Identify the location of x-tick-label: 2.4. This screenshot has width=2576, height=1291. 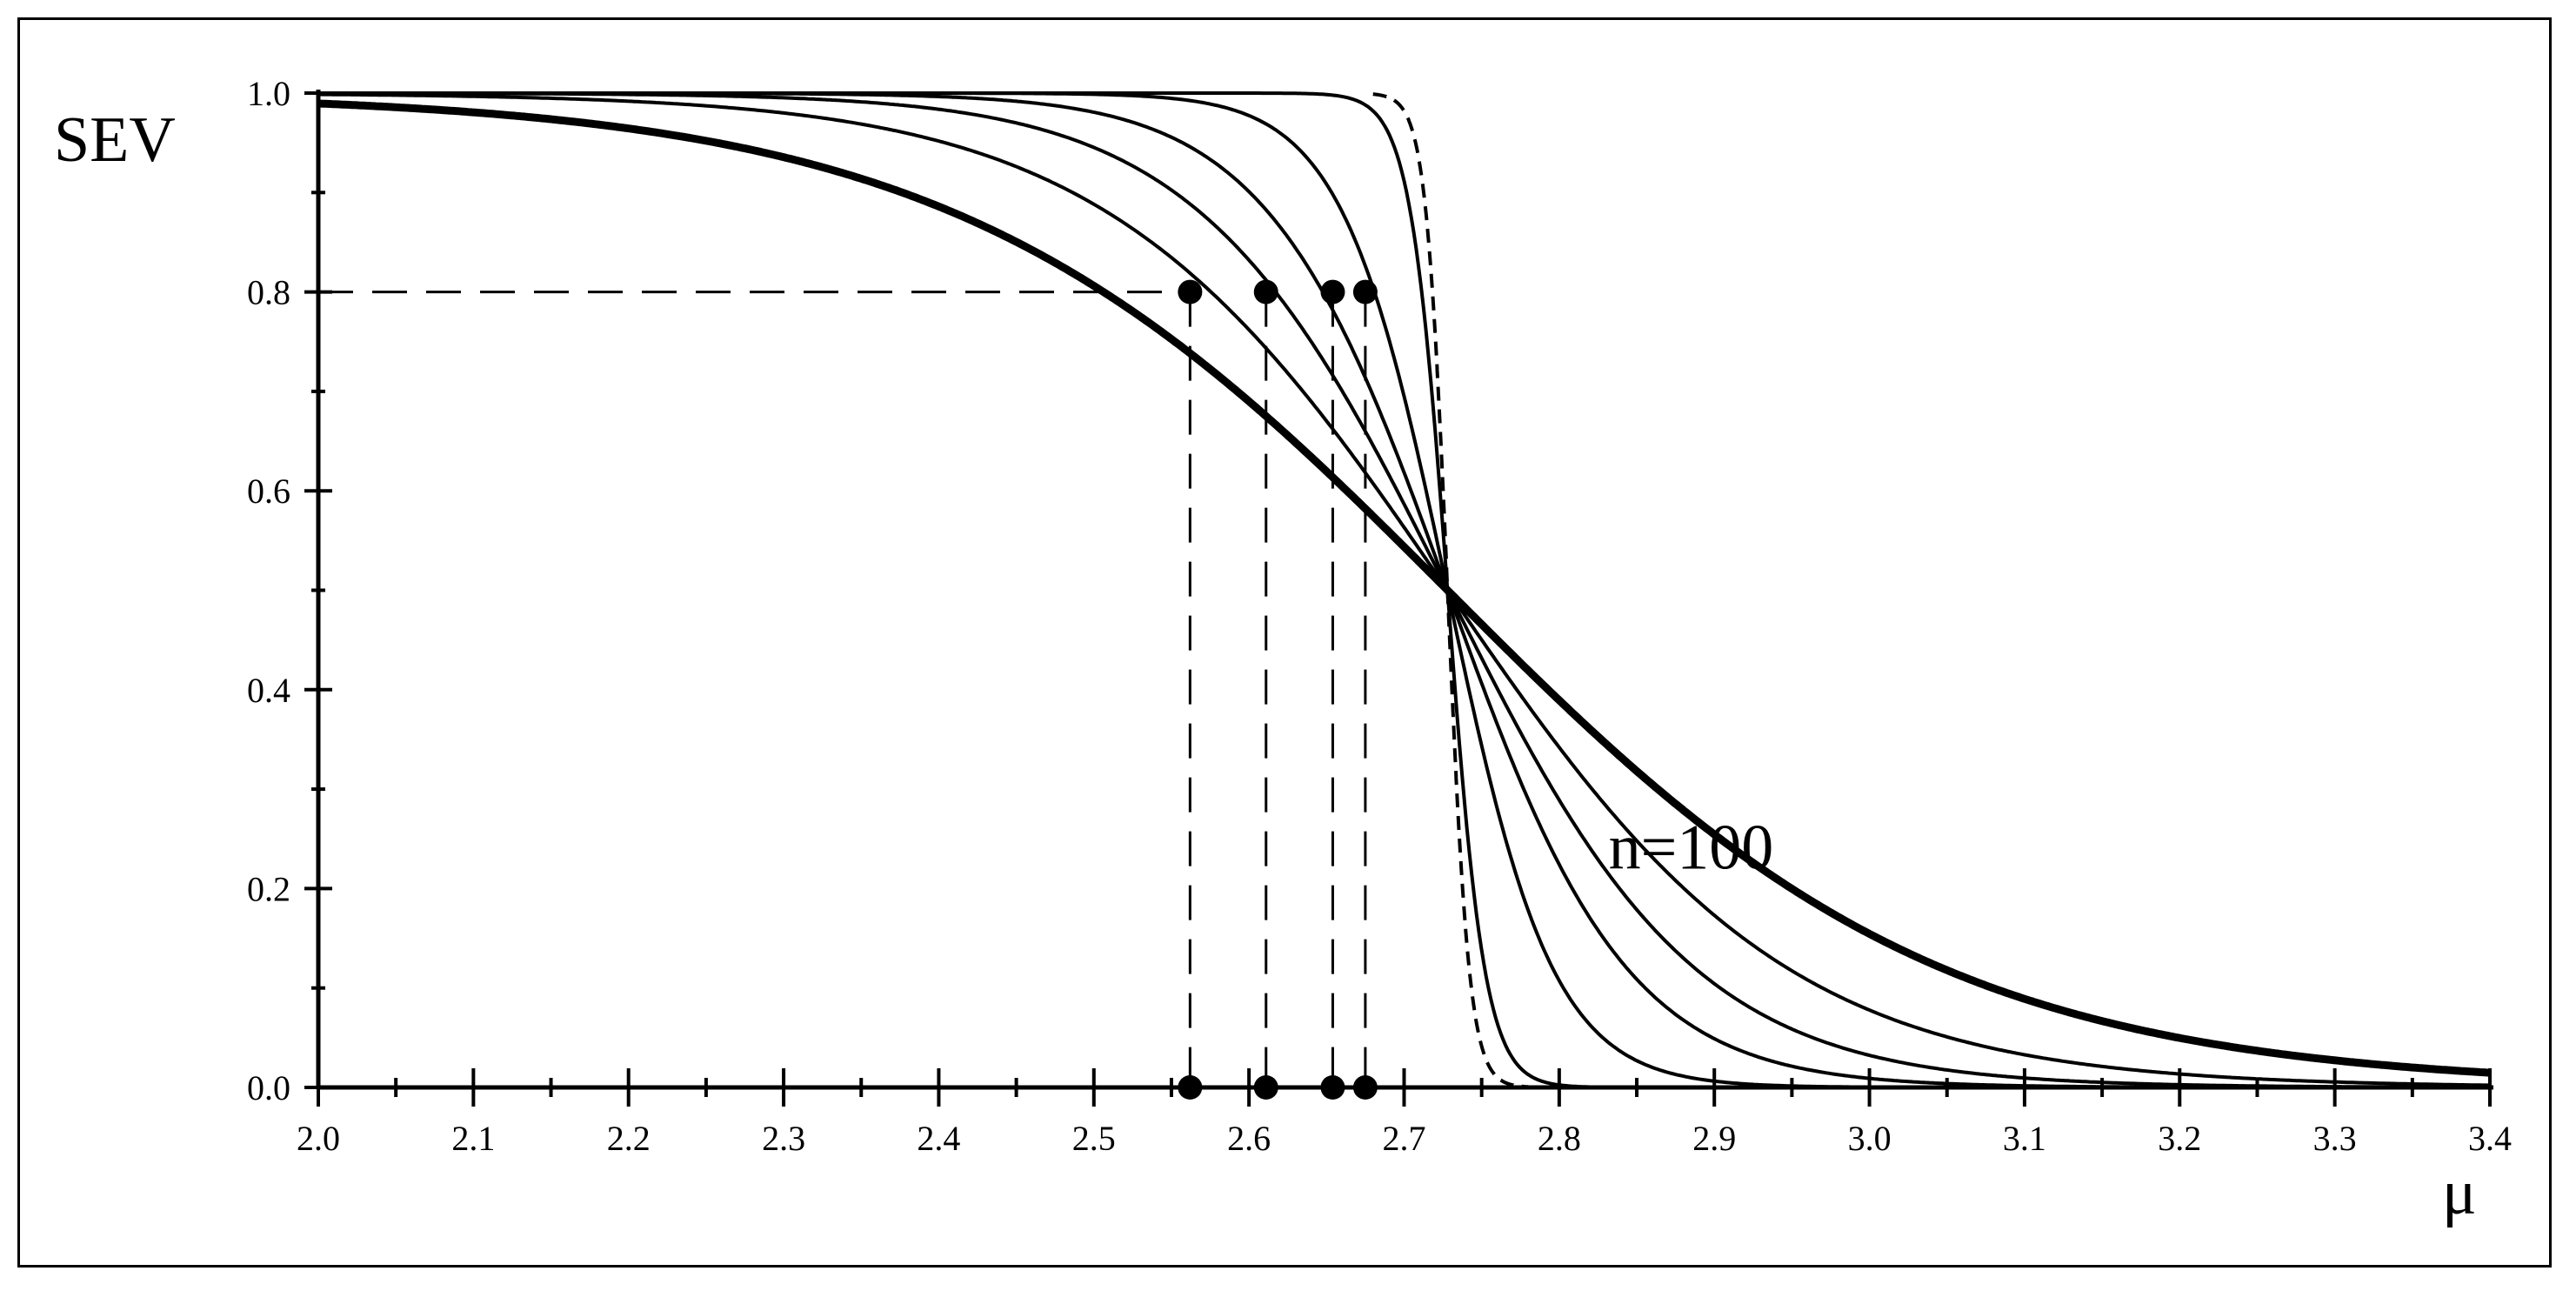
(938, 1138).